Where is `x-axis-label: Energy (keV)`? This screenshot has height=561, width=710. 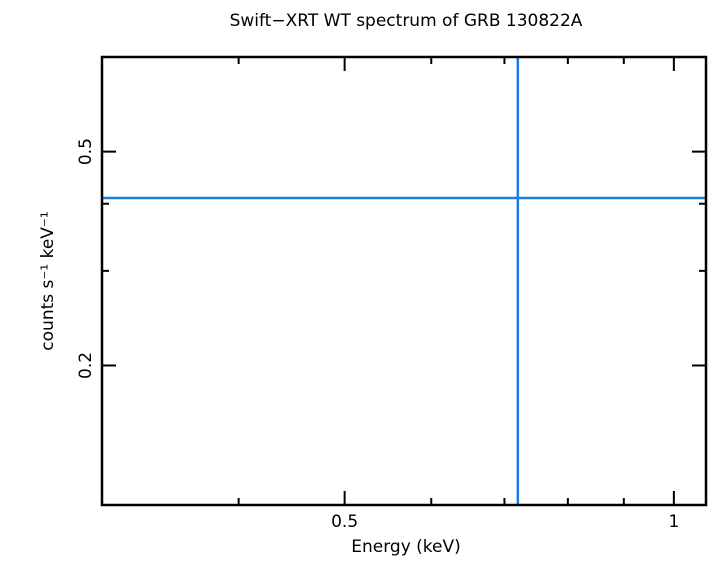
x-axis-label: Energy (keV) is located at coordinates (406, 546).